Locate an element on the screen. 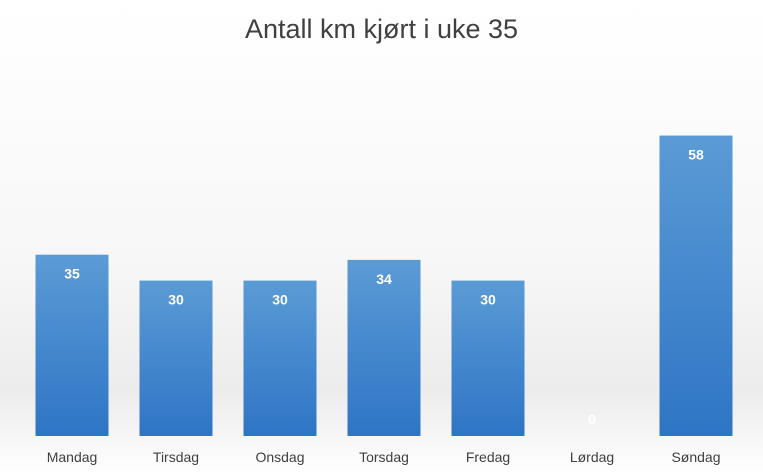 This screenshot has width=763, height=476. category-label-fredag: Fredag is located at coordinates (488, 457).